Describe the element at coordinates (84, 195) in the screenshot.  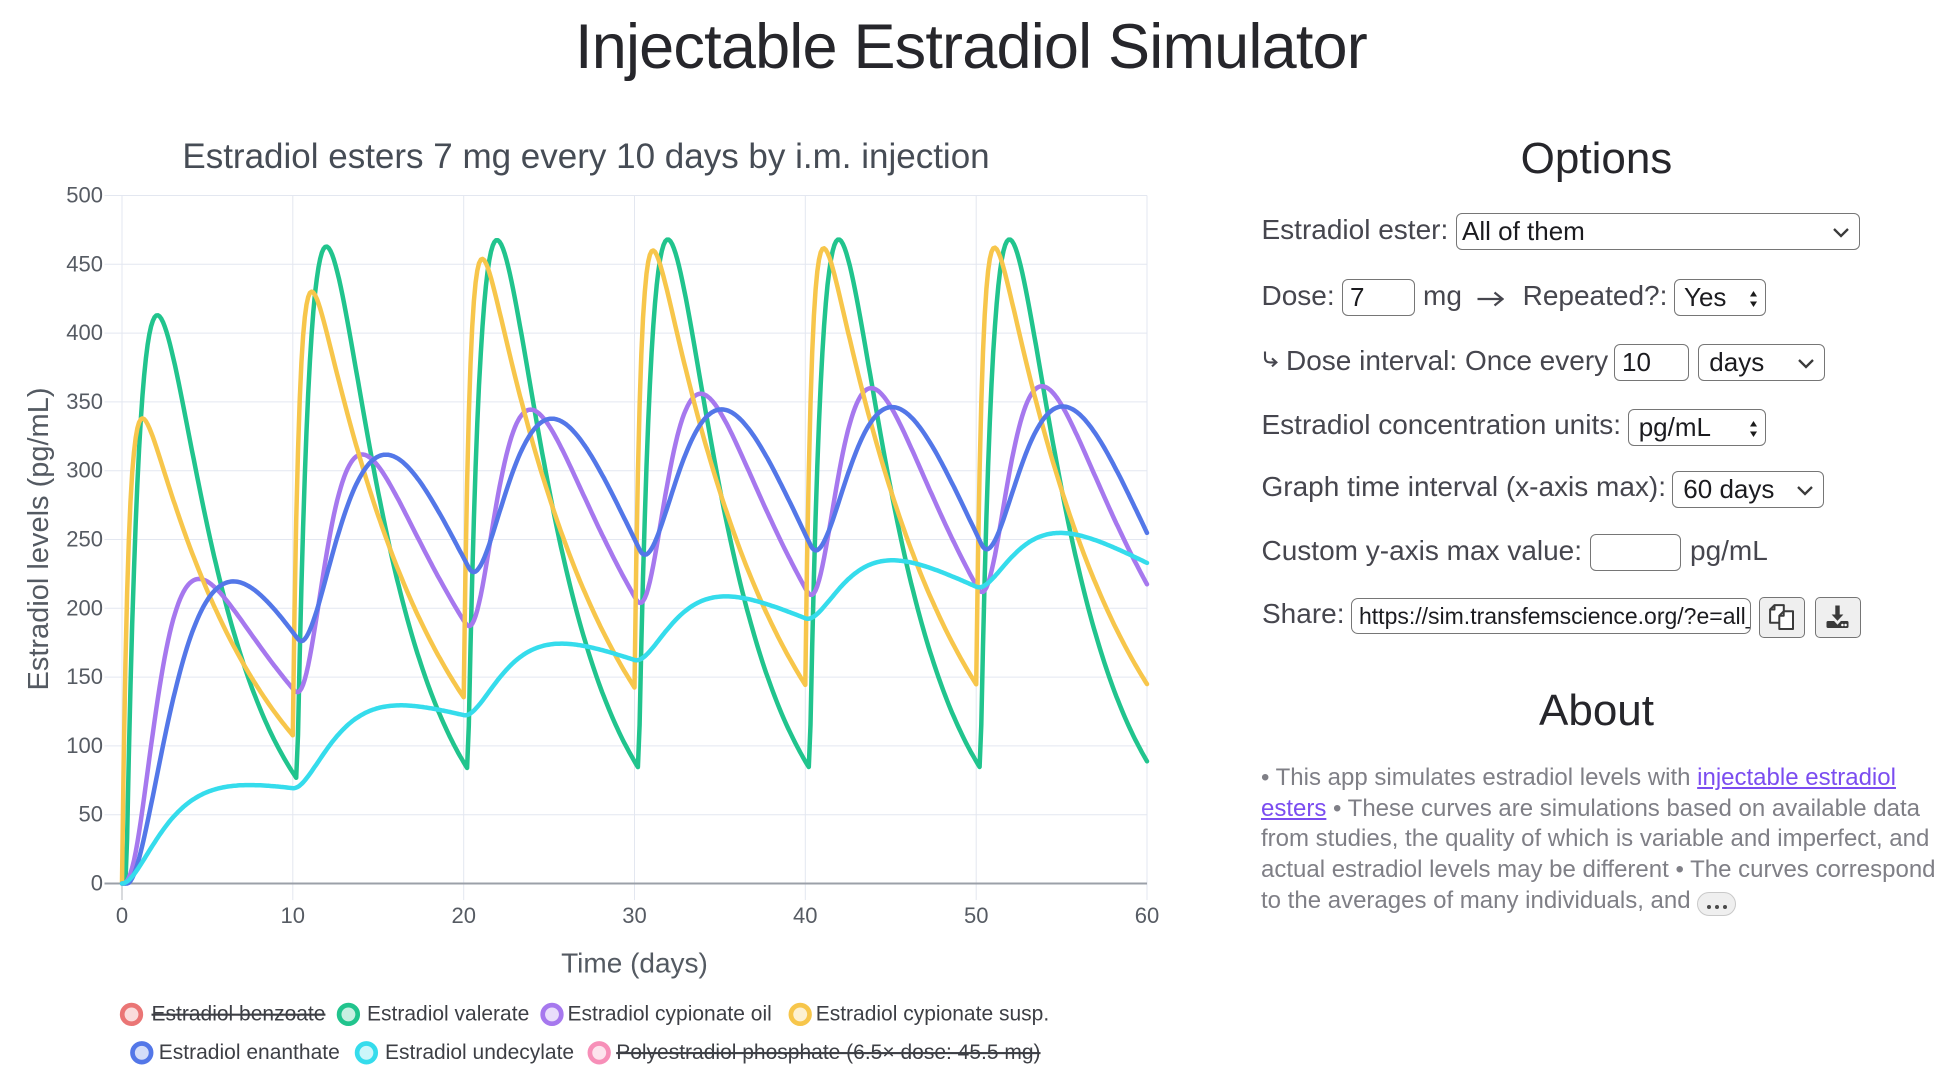
I see `svg-text: 500` at that location.